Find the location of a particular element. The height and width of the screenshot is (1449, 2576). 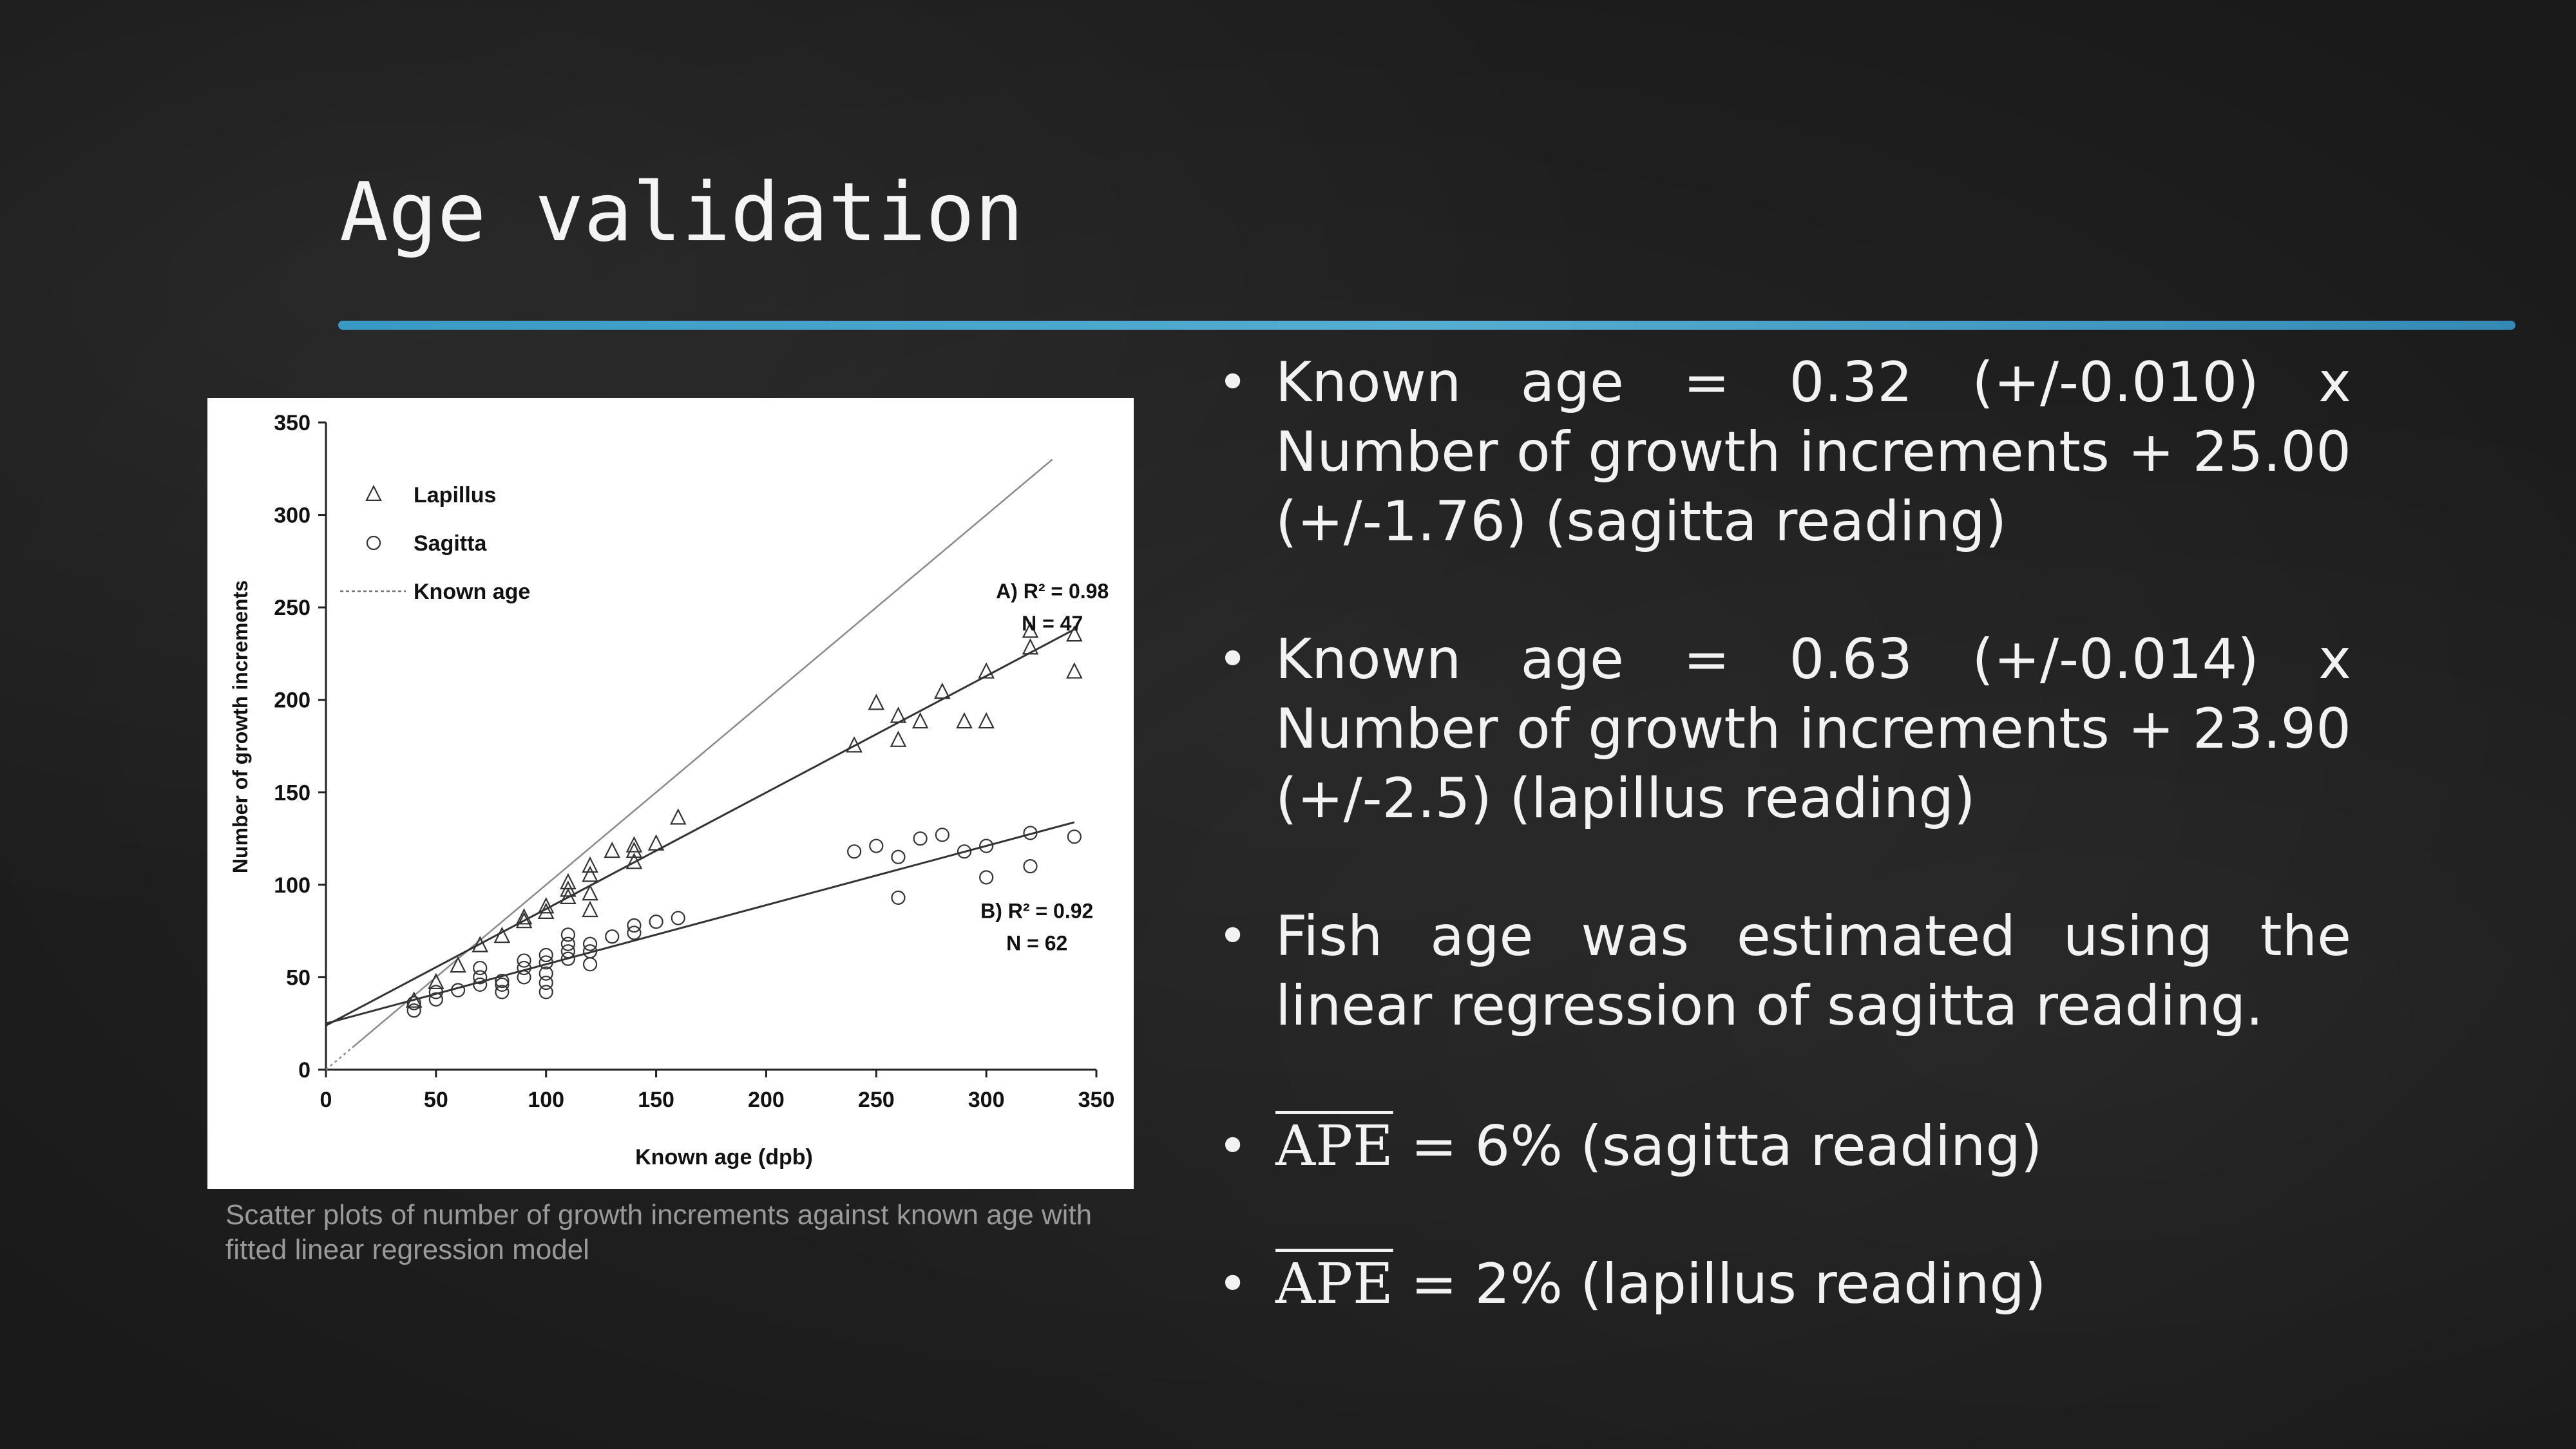

y-tick-label: 350 is located at coordinates (292, 423).